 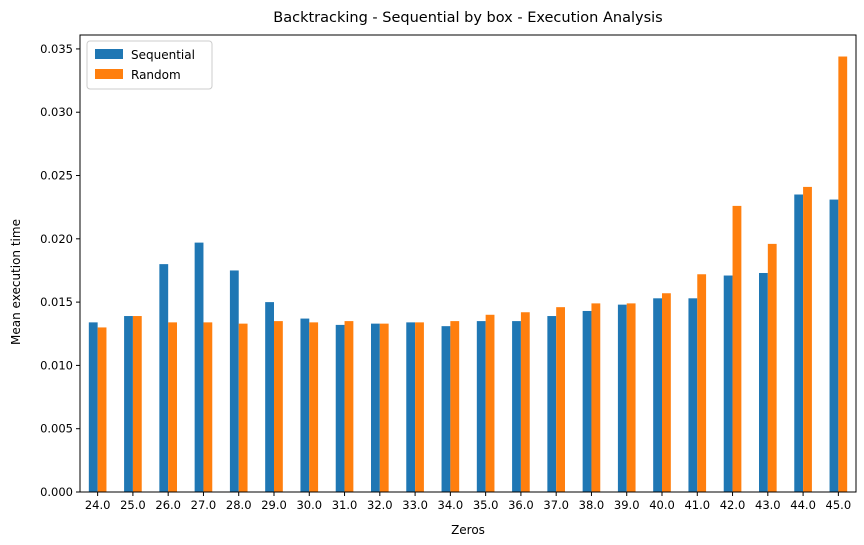 What do you see at coordinates (556, 505) in the screenshot?
I see `x-tick-label: 37.0` at bounding box center [556, 505].